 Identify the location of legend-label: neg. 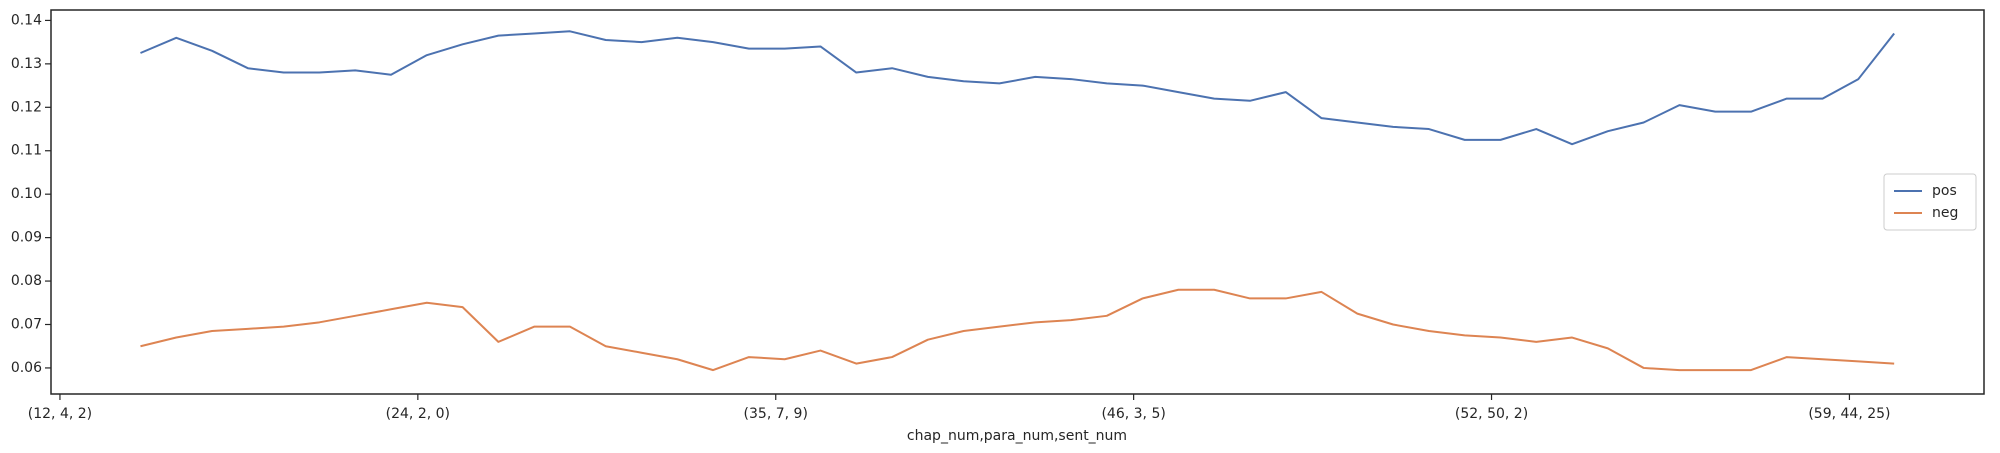
(1945, 213).